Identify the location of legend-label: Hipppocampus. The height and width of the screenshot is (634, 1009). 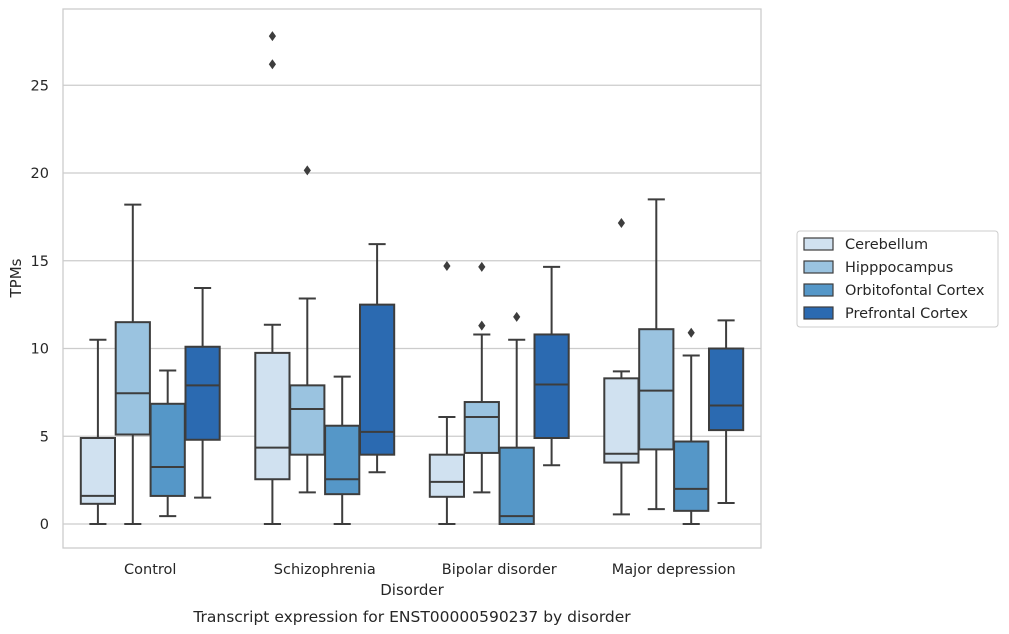
(899, 268).